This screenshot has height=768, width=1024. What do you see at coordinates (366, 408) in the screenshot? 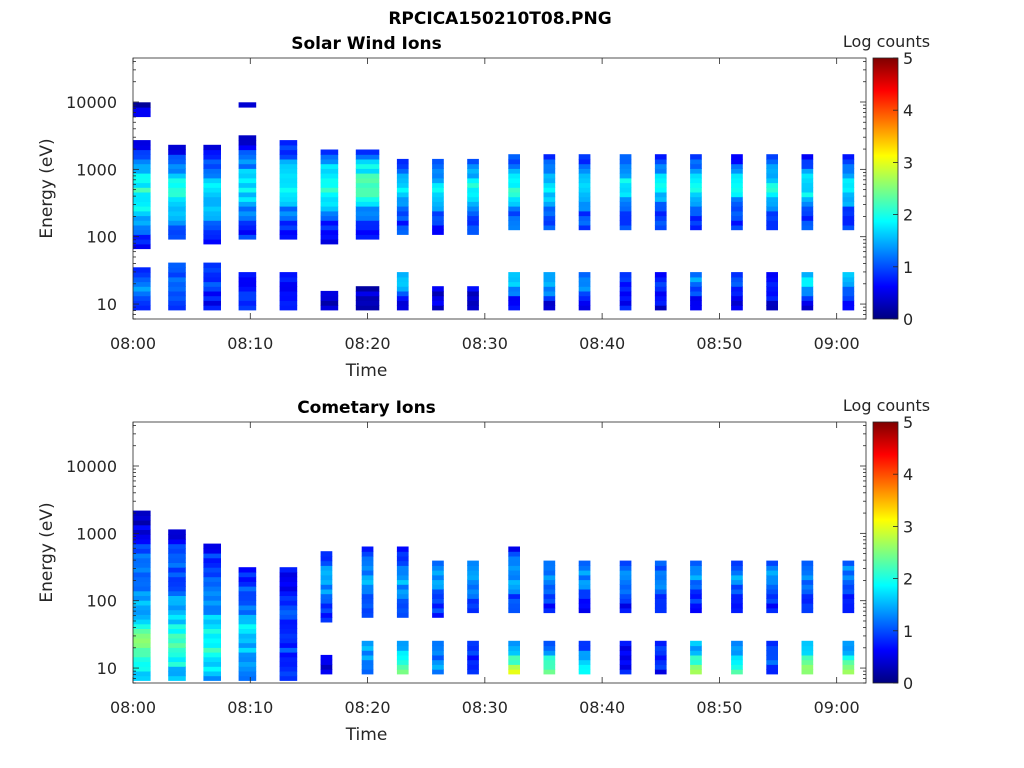
I see `panel-title: Cometary Ions` at bounding box center [366, 408].